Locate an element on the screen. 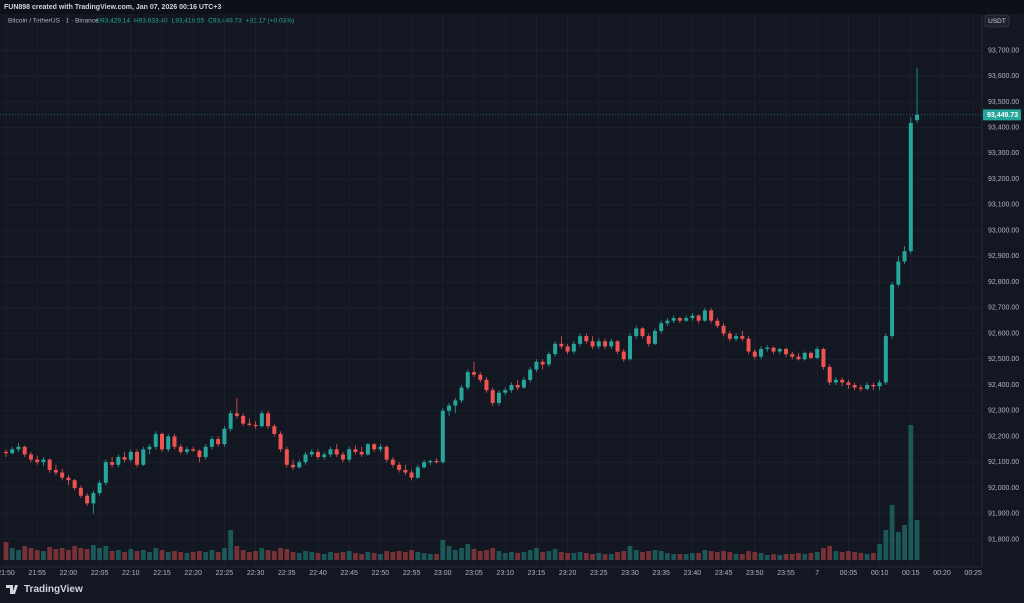  ohlc-value: H93,633.40 is located at coordinates (151, 21).